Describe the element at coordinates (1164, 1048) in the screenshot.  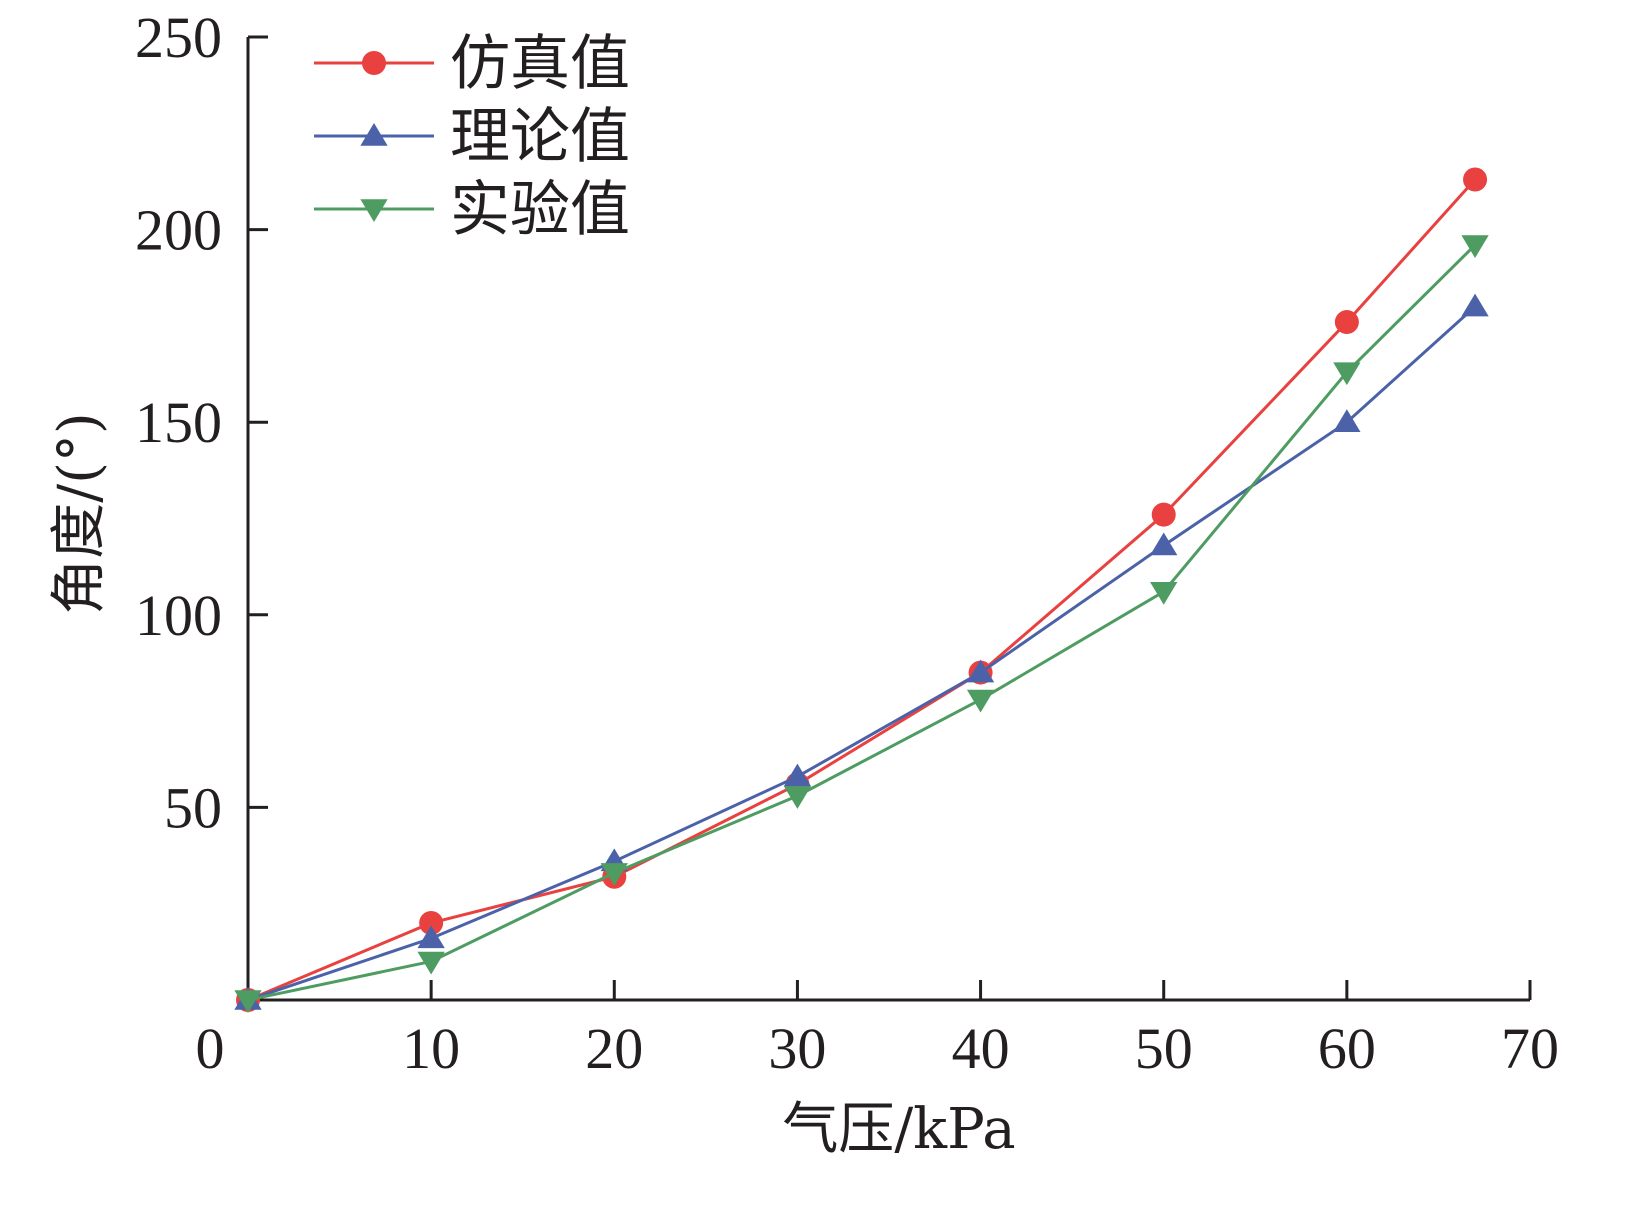
I see `x-tick-label: 50` at that location.